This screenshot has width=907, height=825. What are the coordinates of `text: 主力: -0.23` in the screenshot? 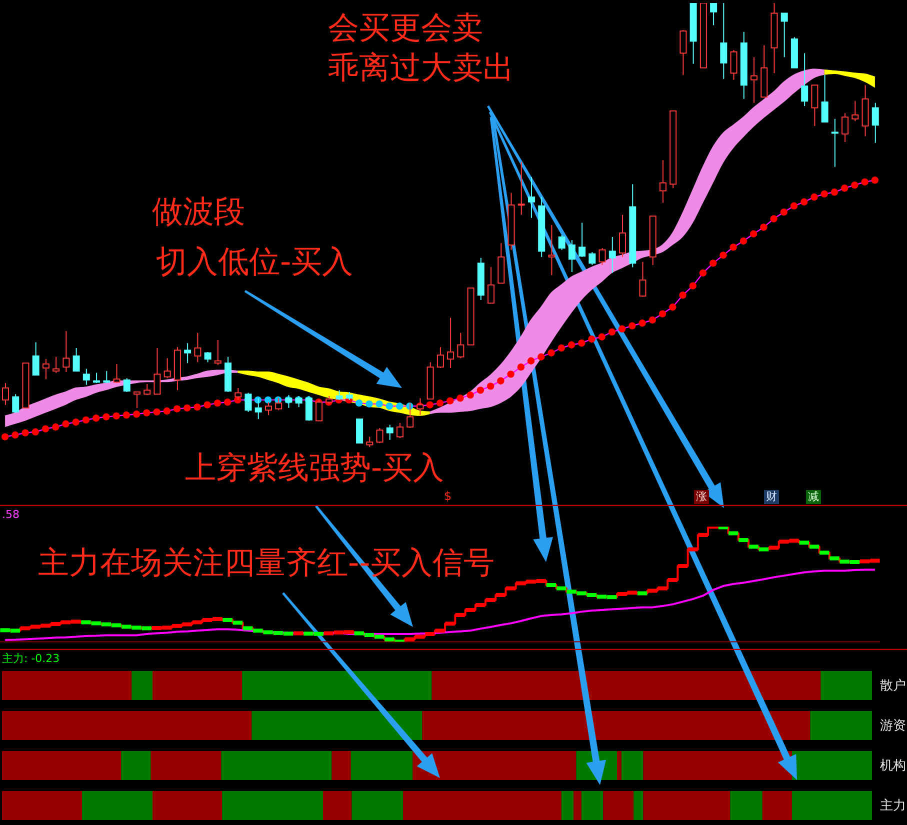 It's located at (31, 658).